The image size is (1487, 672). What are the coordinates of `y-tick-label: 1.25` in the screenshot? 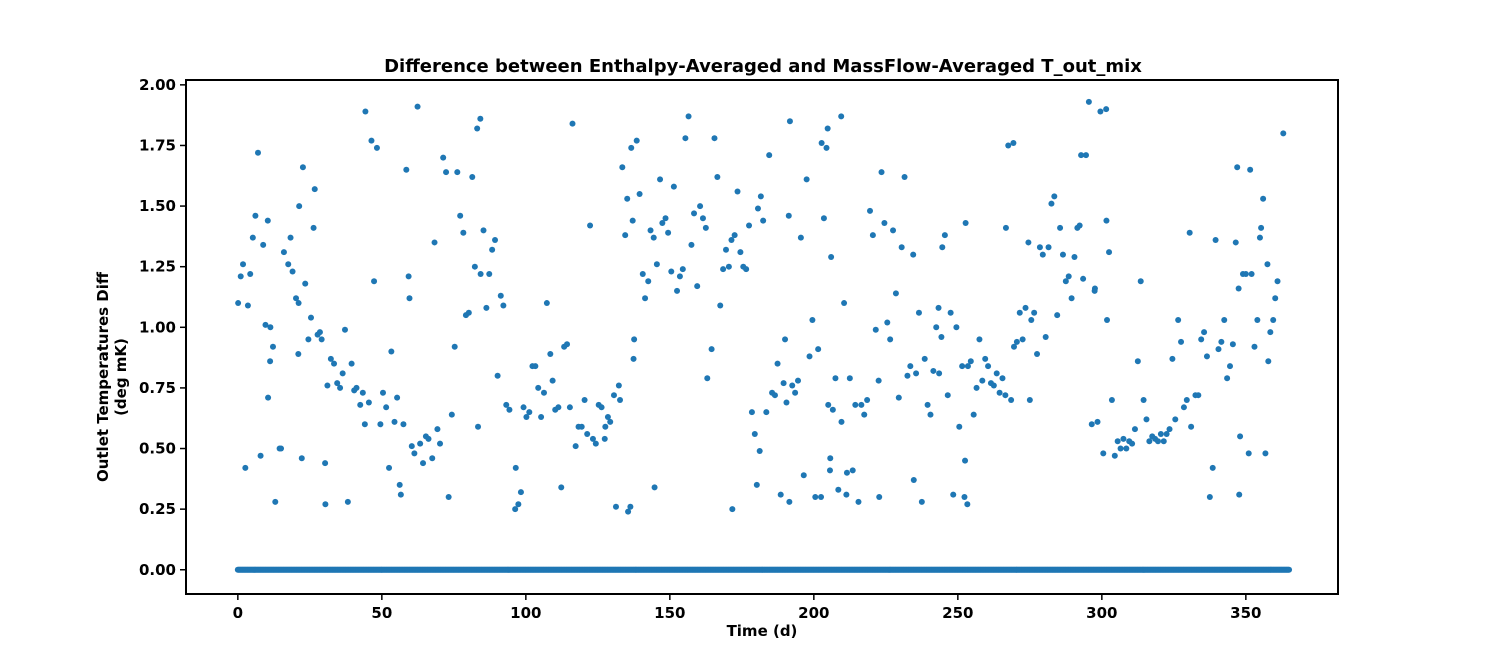 It's located at (157, 267).